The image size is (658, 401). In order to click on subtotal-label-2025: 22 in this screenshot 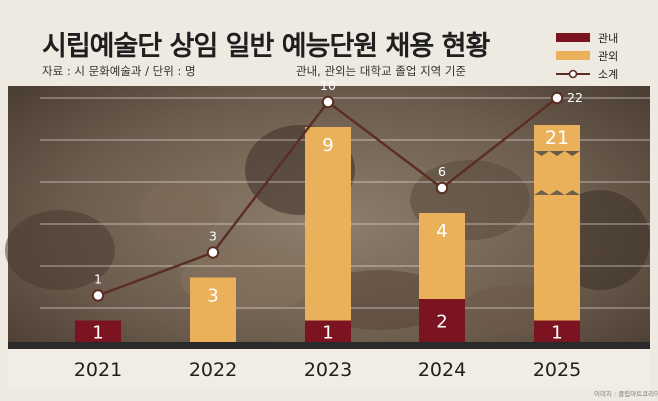, I will do `click(575, 97)`.